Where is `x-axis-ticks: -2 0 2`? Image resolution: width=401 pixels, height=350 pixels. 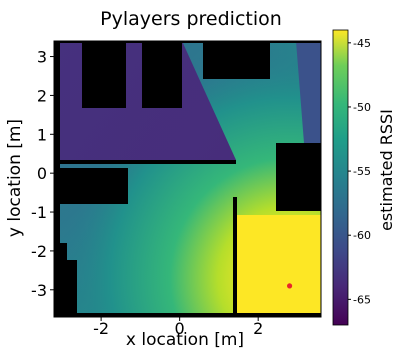
x-axis-ticks: -2 0 2 is located at coordinates (178, 327).